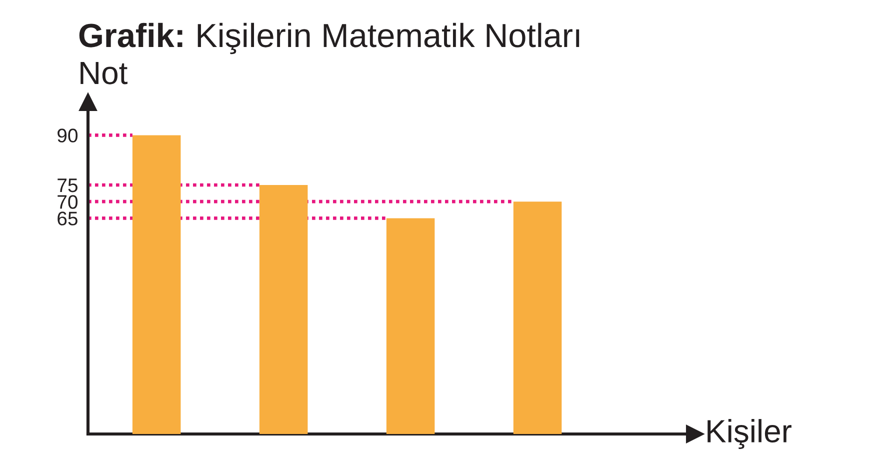 This screenshot has width=888, height=469. What do you see at coordinates (68, 202) in the screenshot?
I see `y-tick-label: 70` at bounding box center [68, 202].